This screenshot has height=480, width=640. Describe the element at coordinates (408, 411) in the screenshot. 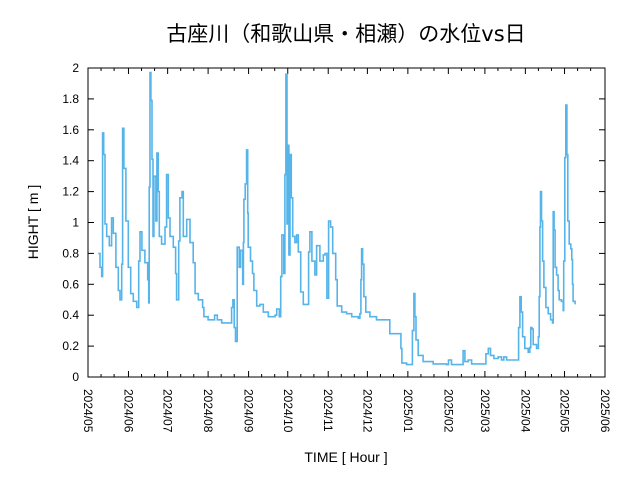

I see `x-tick-label: 2025/01` at that location.